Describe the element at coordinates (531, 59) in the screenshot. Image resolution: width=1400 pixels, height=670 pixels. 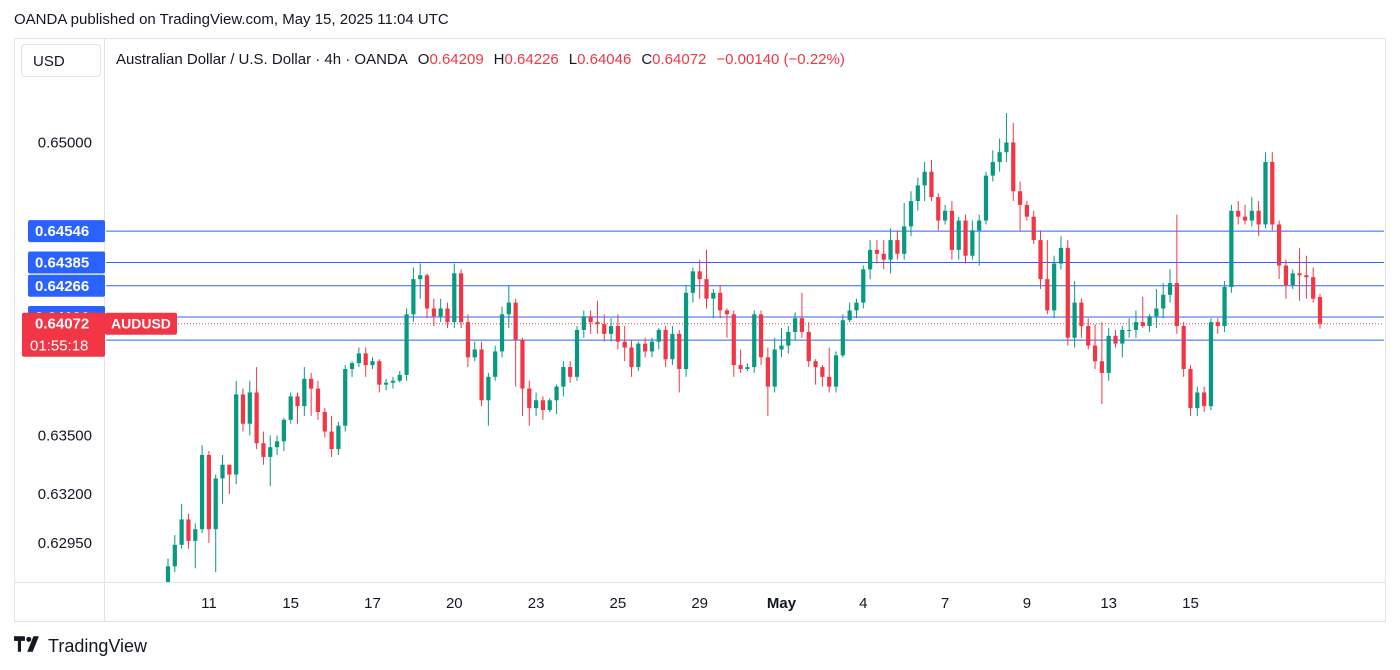
I see `high-value: 0.64226` at that location.